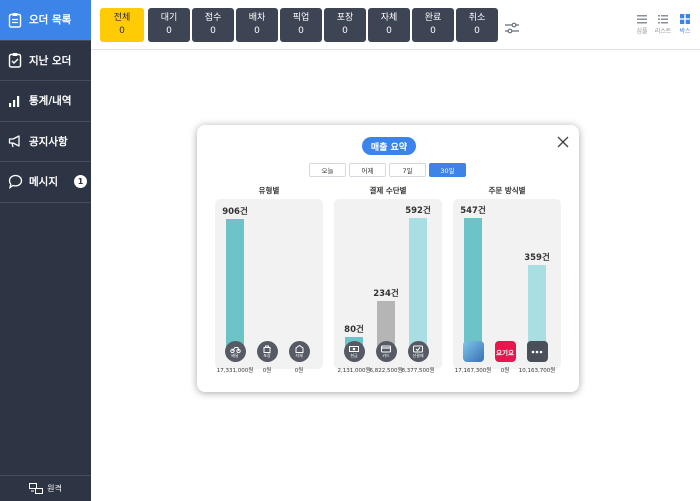  I want to click on status-tile-completed: 완료 0, so click(433, 25).